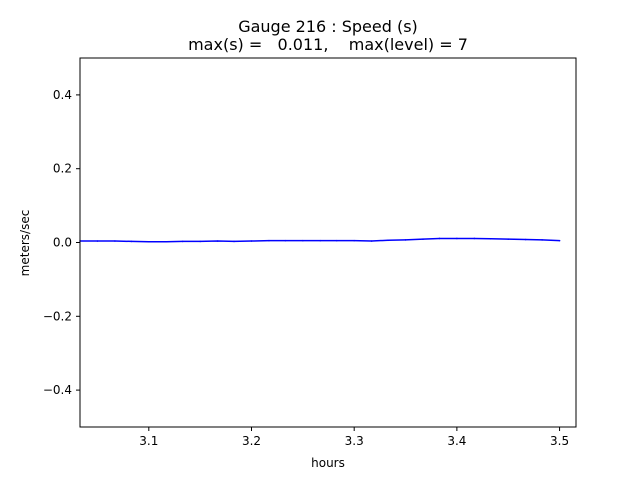  I want to click on y-tick-label: 0.0, so click(62, 243).